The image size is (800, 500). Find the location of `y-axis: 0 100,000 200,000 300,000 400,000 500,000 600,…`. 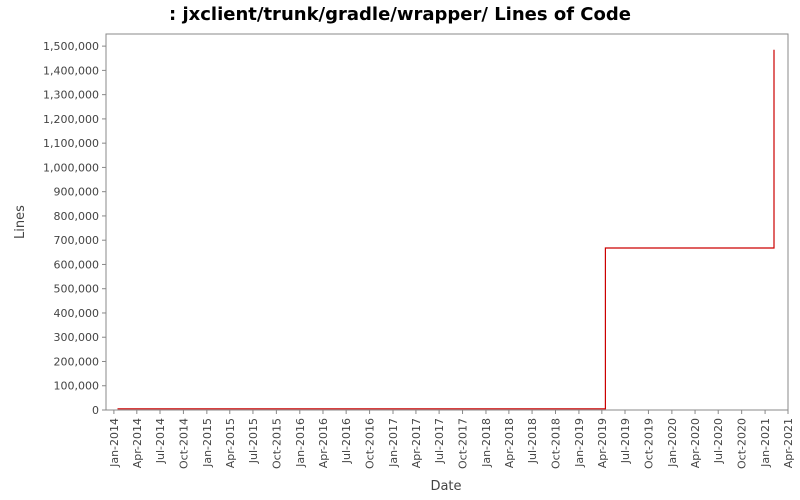

y-axis: 0 100,000 200,000 300,000 400,000 500,000 600,… is located at coordinates (74, 228).